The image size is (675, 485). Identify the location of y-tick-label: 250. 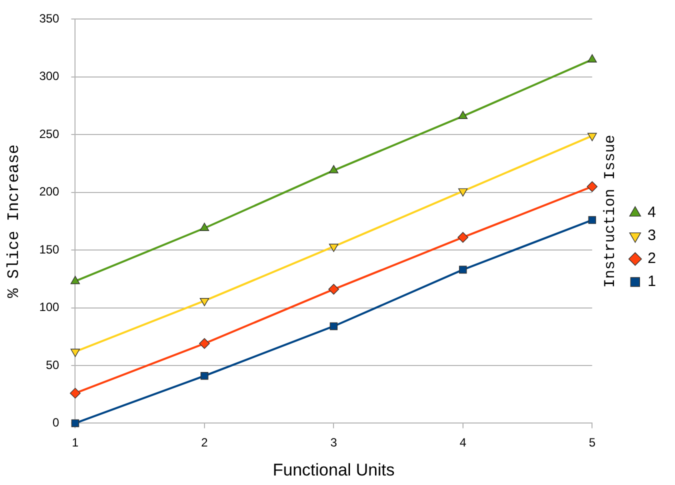
(49, 133).